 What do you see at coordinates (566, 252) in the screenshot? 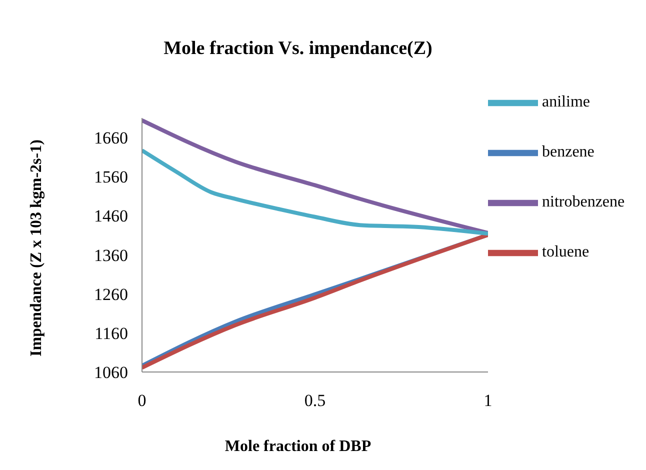
I see `legend-label: toluene` at bounding box center [566, 252].